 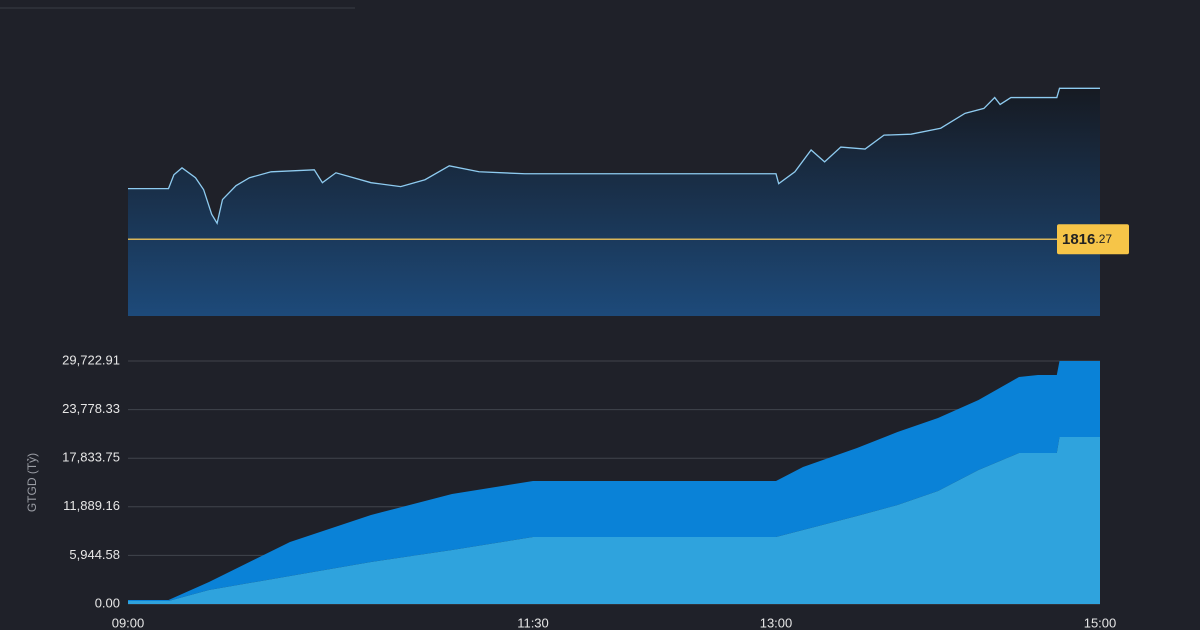 I want to click on y-tick-label: 29,722.91, so click(x=91, y=359).